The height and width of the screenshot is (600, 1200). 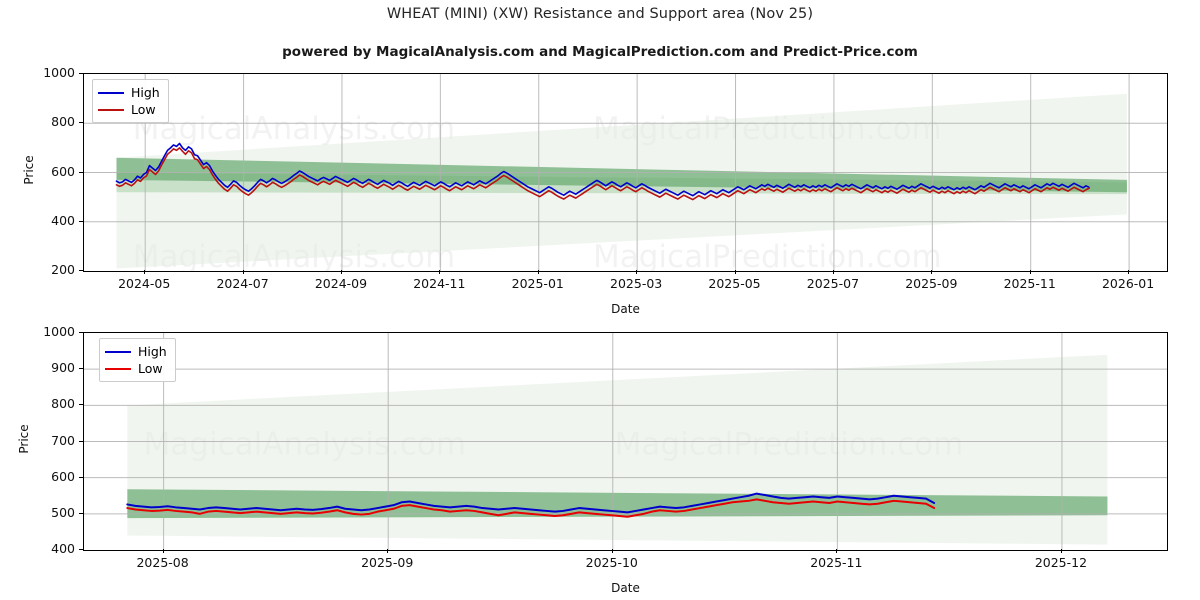 What do you see at coordinates (63, 368) in the screenshot?
I see `y-axis-tick-label: 900` at bounding box center [63, 368].